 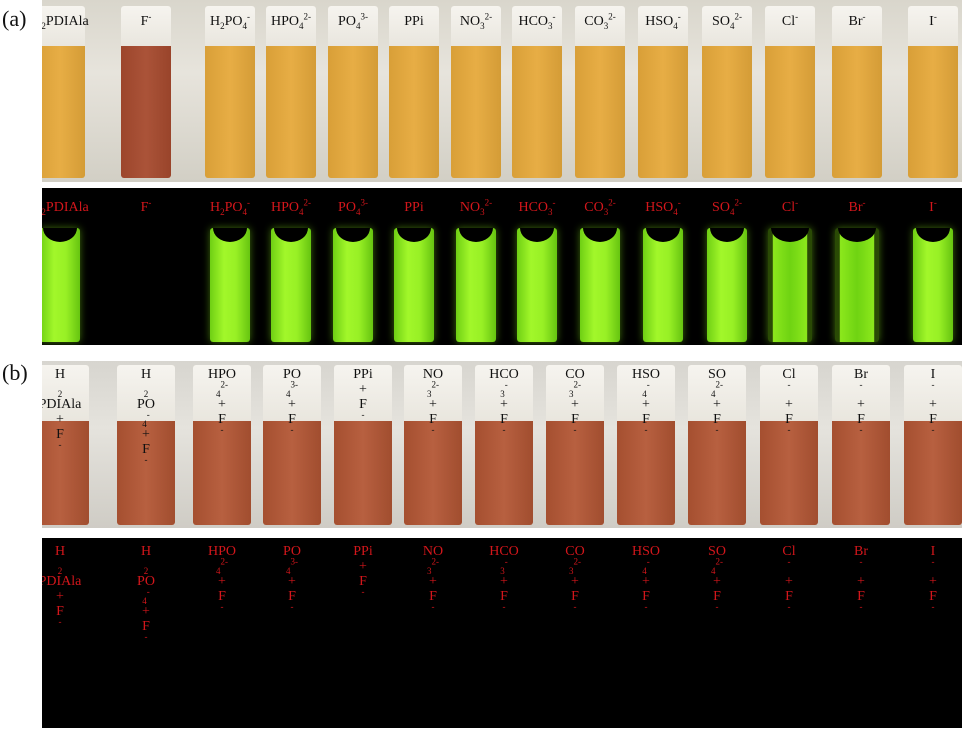 What do you see at coordinates (861, 551) in the screenshot?
I see `formula-part: Br` at bounding box center [861, 551].